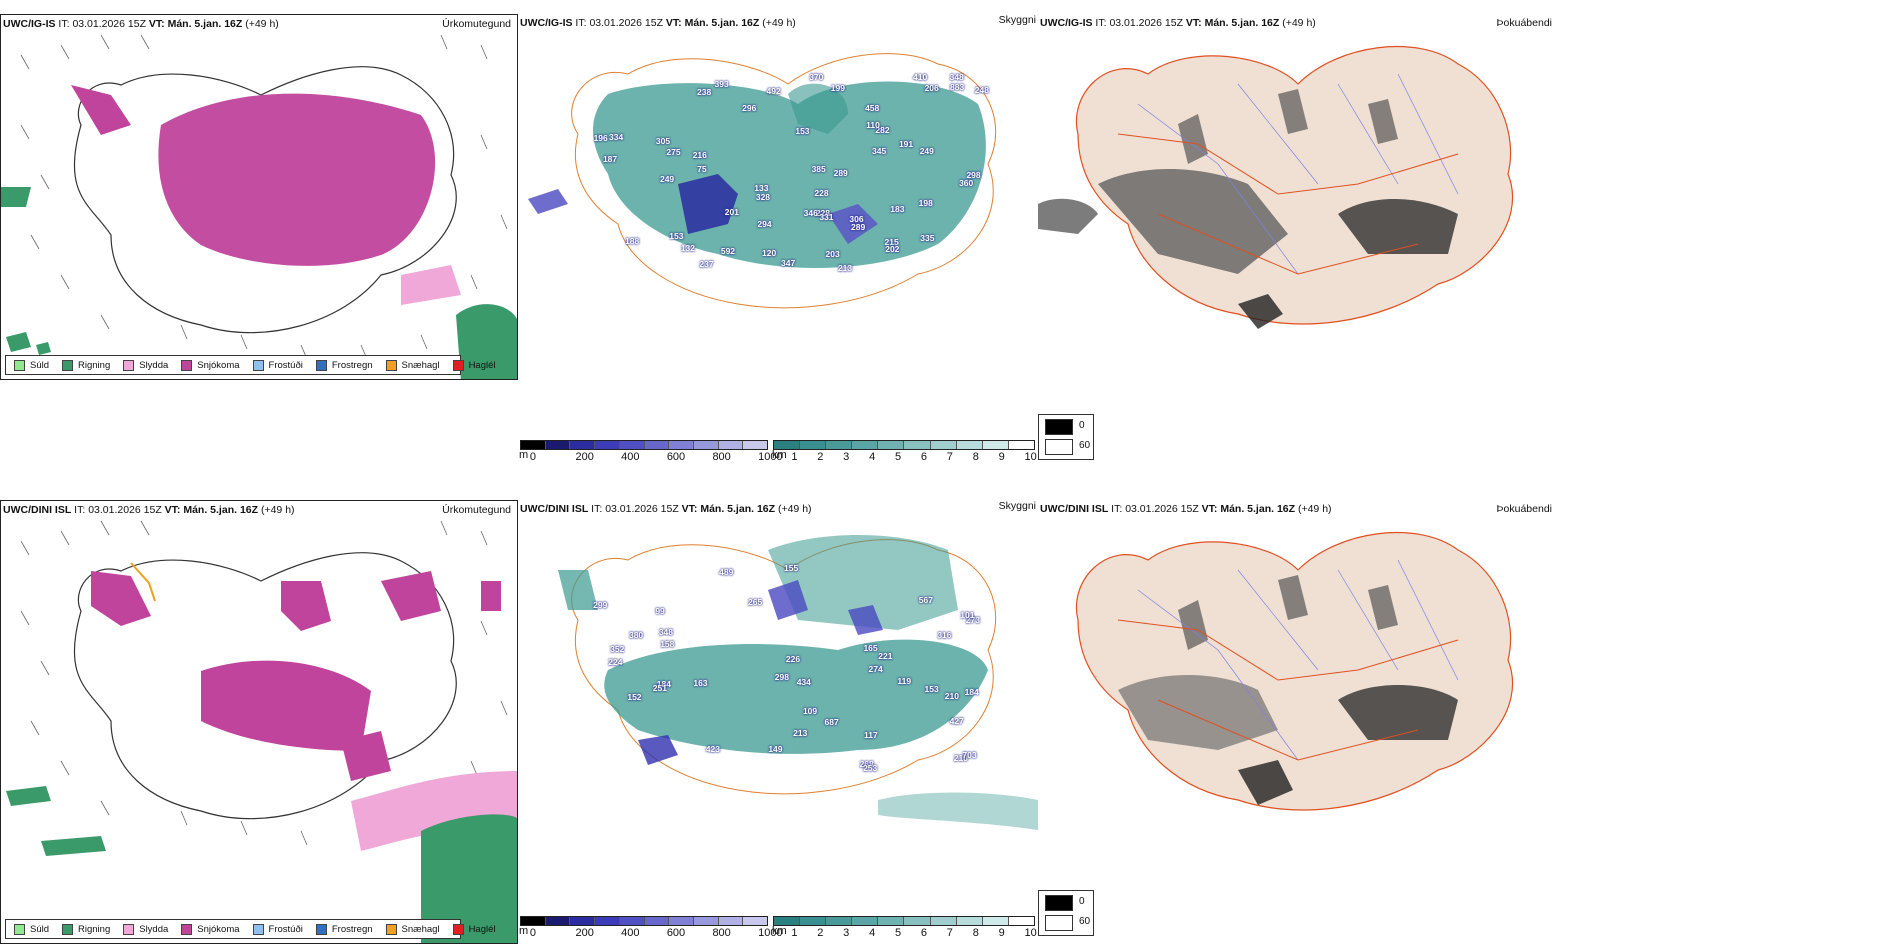  I want to click on colorbar-unit: m, so click(524, 455).